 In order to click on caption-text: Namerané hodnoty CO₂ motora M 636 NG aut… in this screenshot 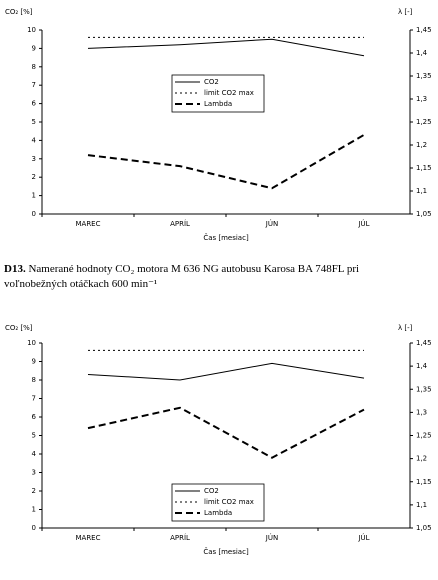, I will do `click(182, 276)`.